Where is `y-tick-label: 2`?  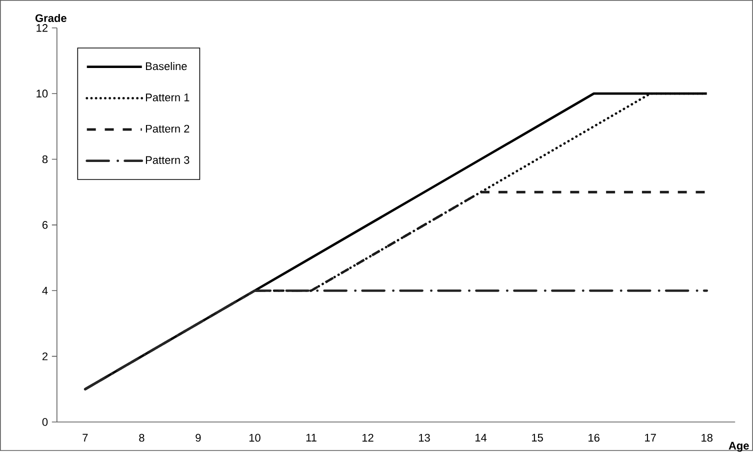
y-tick-label: 2 is located at coordinates (45, 356).